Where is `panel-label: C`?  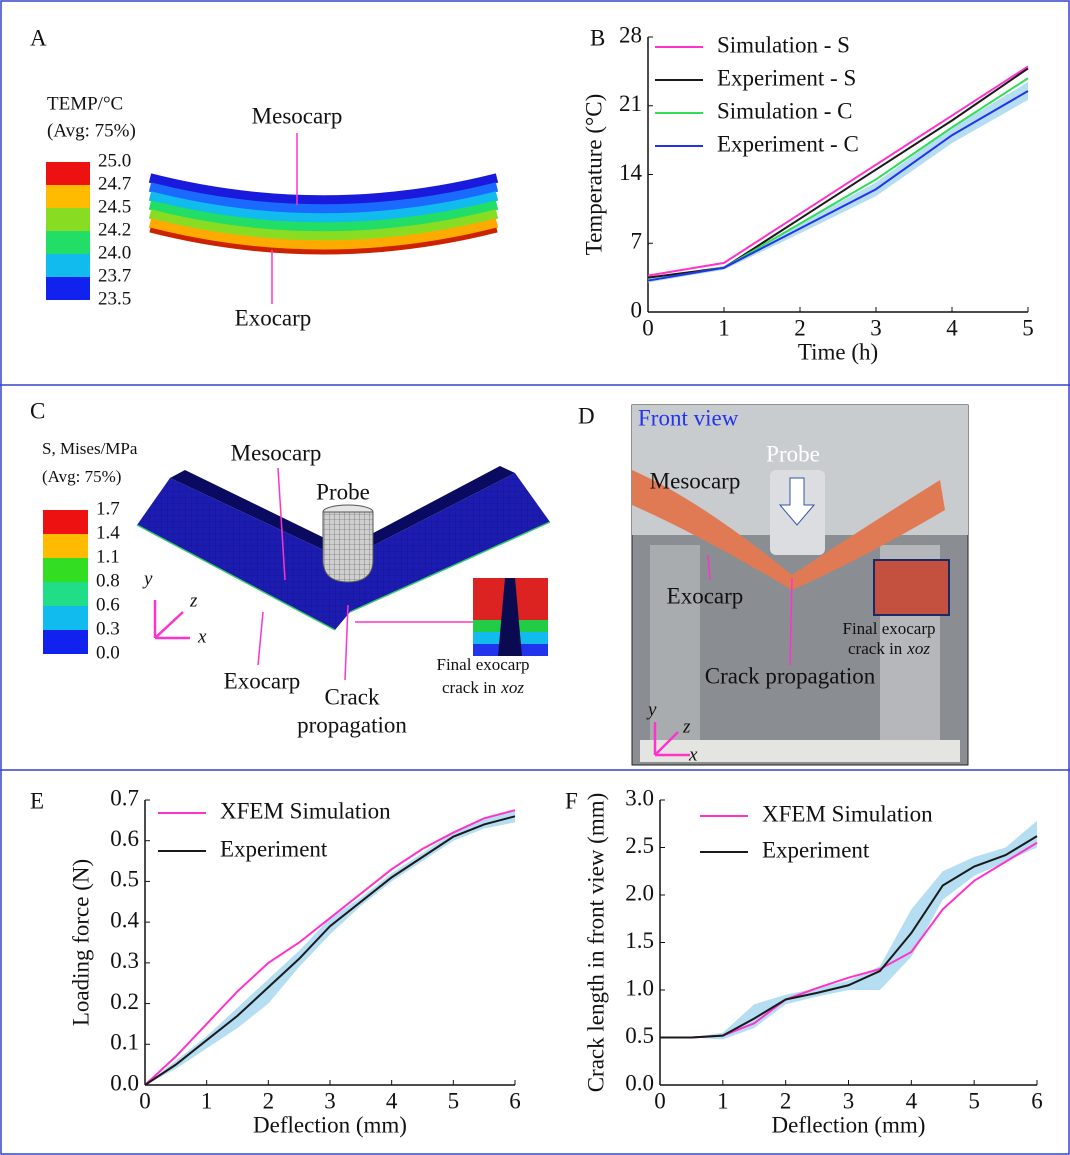
panel-label: C is located at coordinates (37, 410).